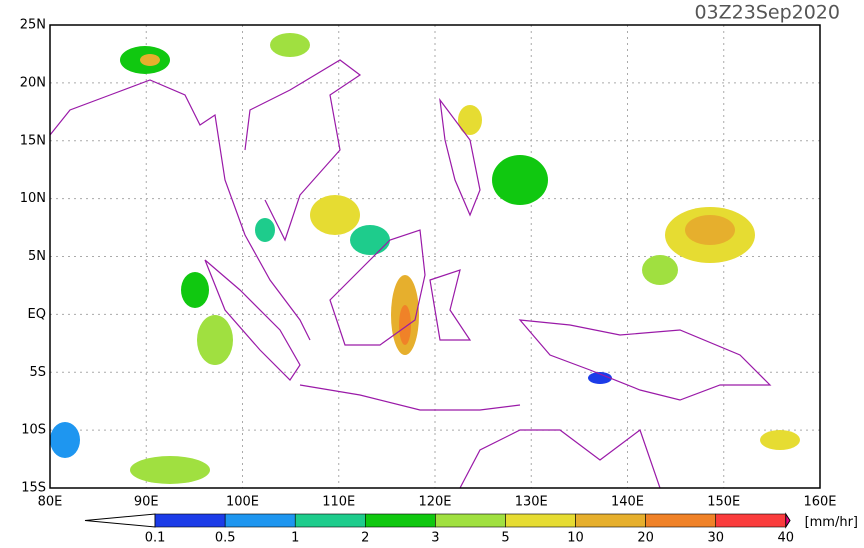 This screenshot has width=864, height=548. I want to click on lon-label: 100E, so click(242, 502).